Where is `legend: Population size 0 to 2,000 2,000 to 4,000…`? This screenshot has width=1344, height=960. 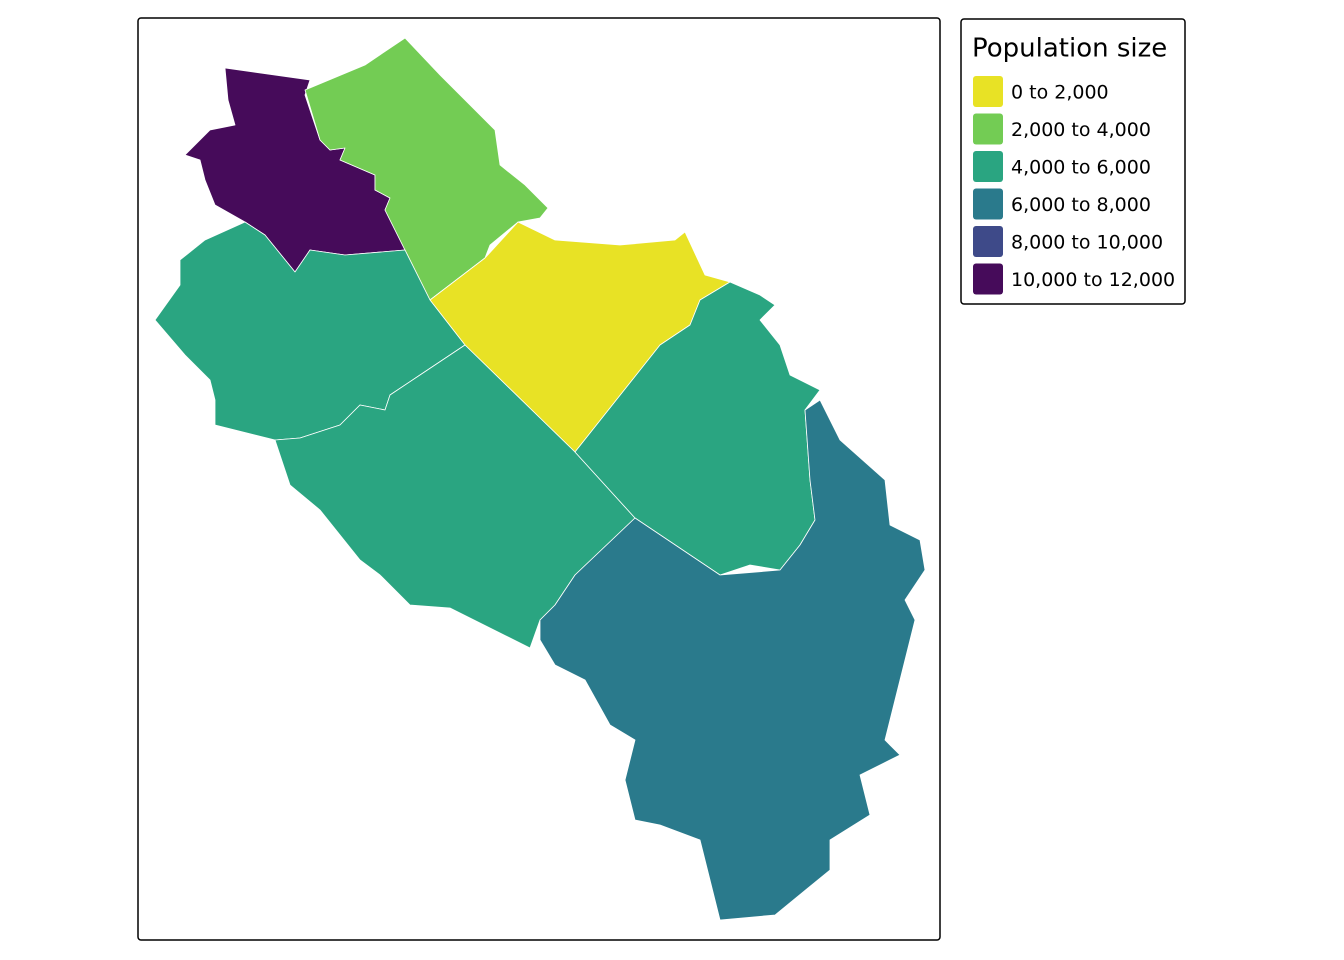 legend: Population size 0 to 2,000 2,000 to 4,000… is located at coordinates (1073, 161).